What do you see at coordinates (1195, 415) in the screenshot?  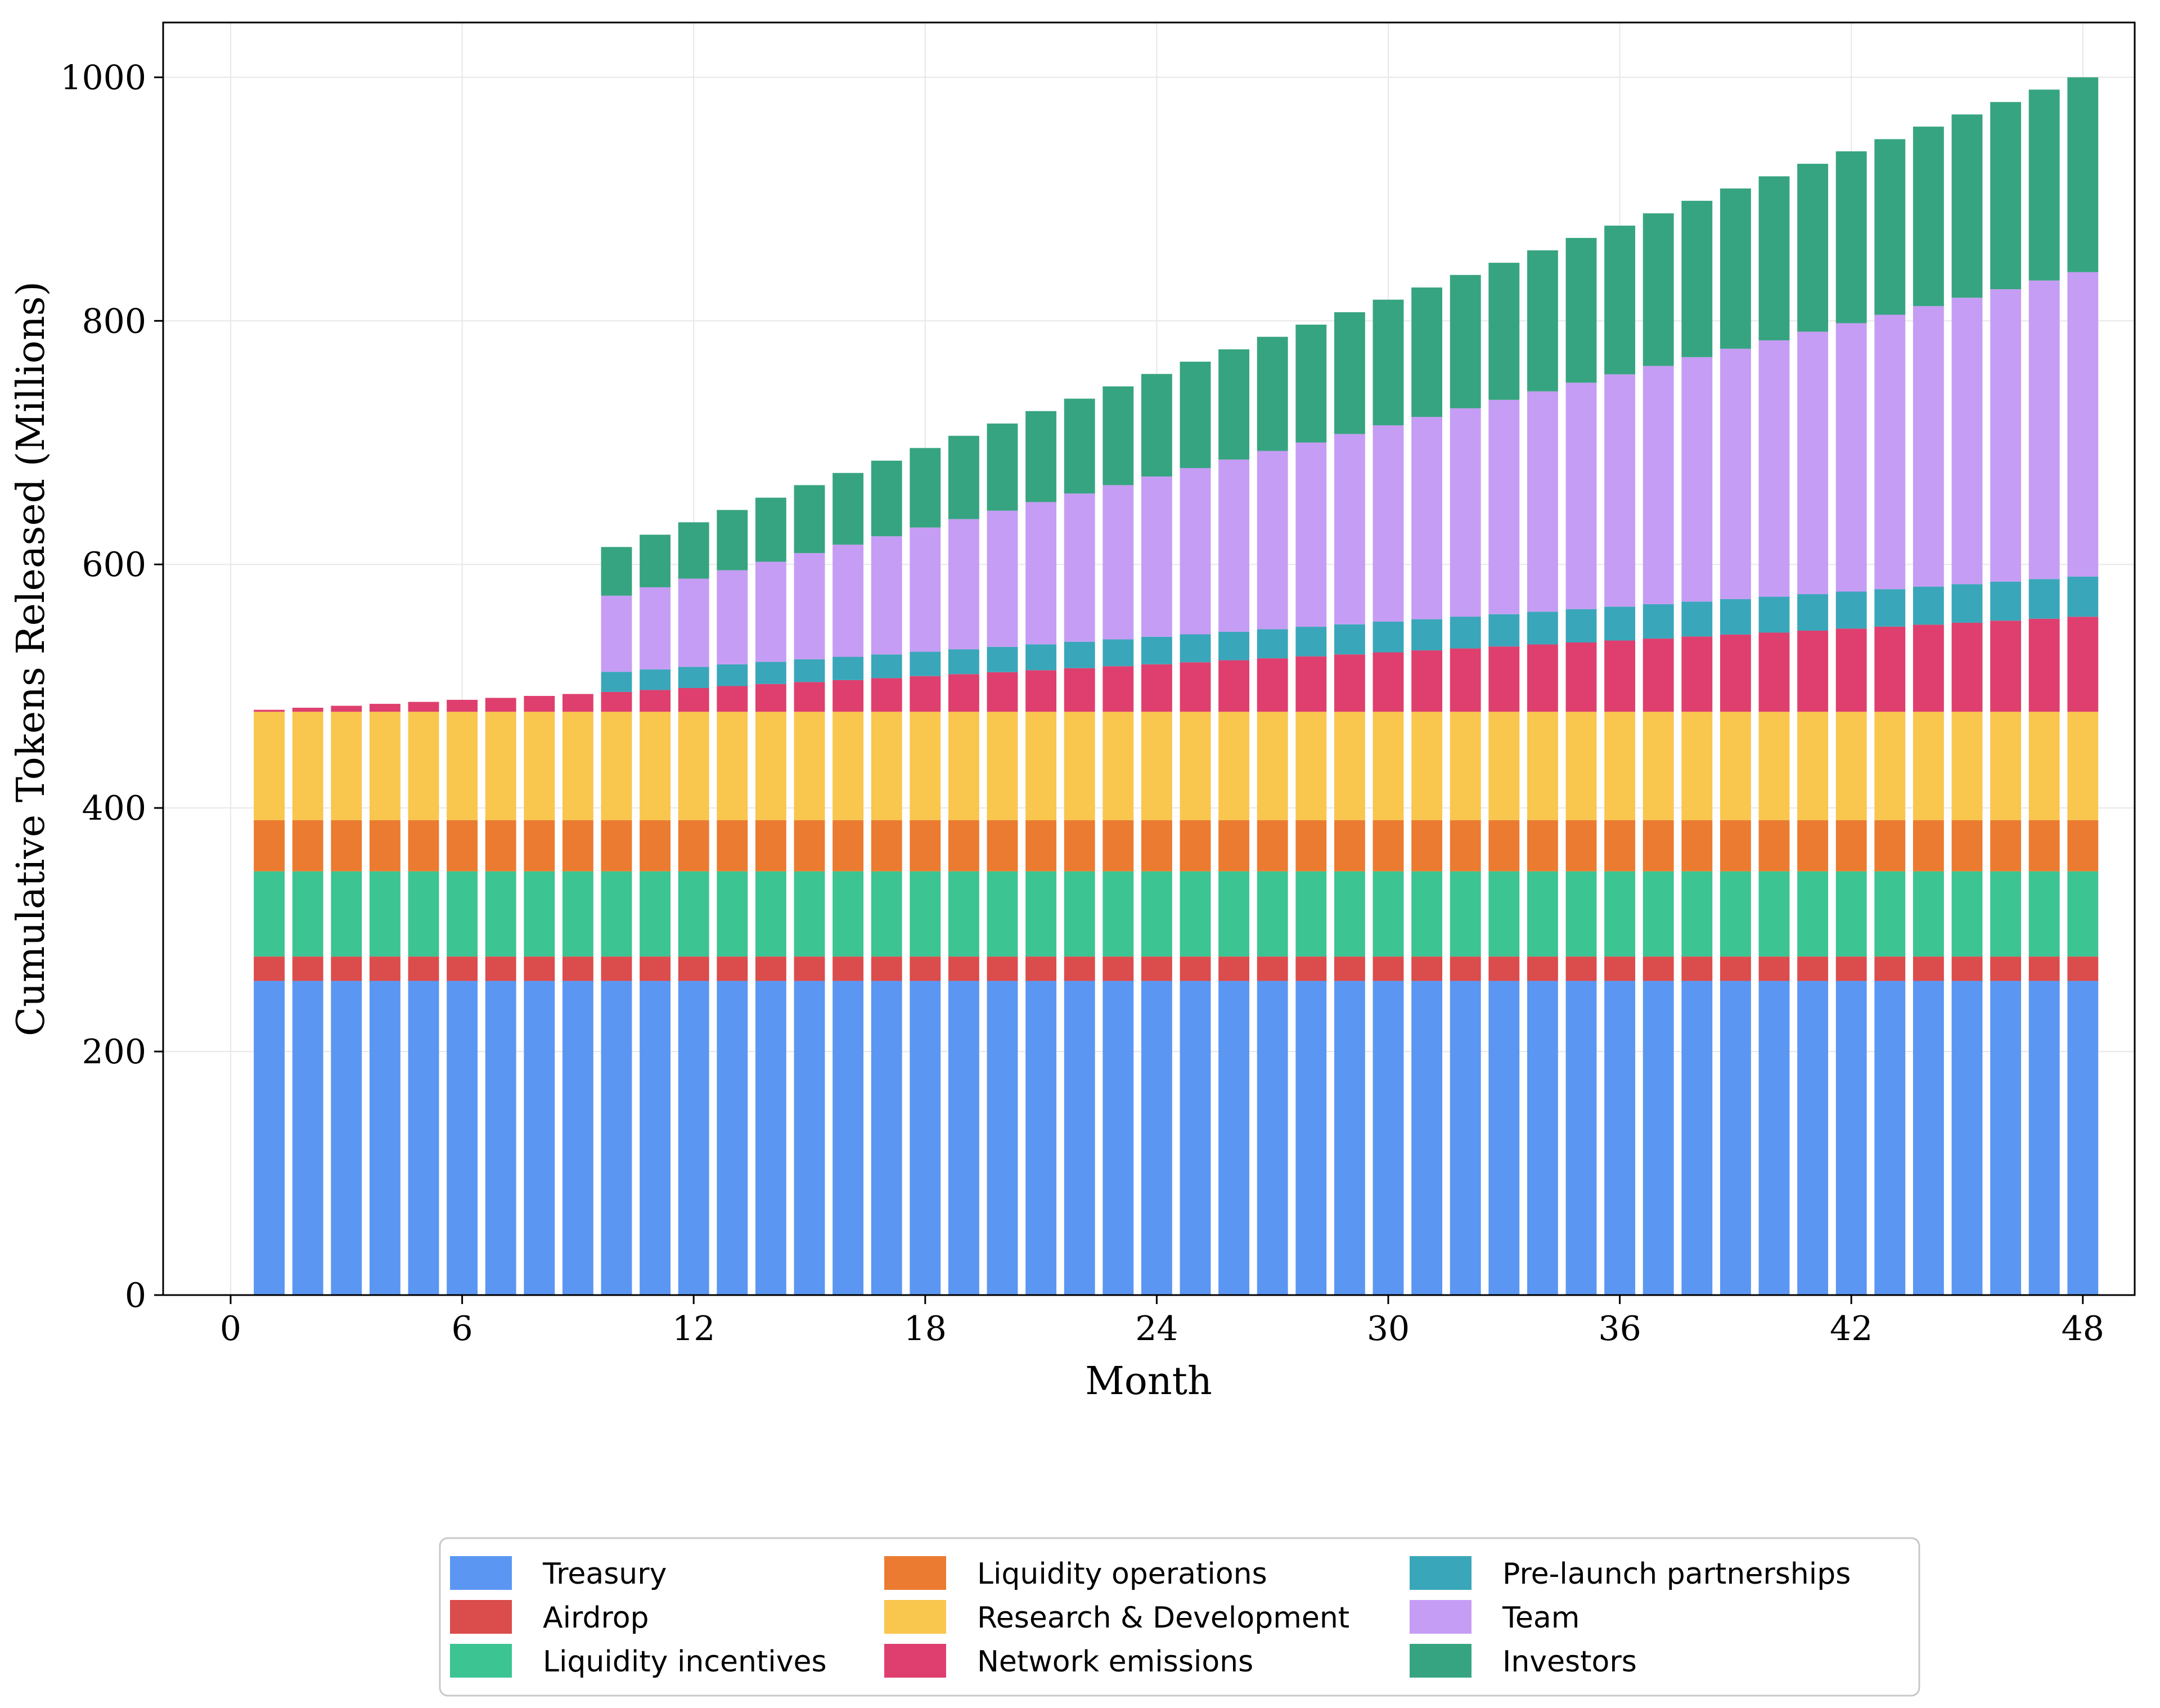 I see `bar-segment-investors-m25` at bounding box center [1195, 415].